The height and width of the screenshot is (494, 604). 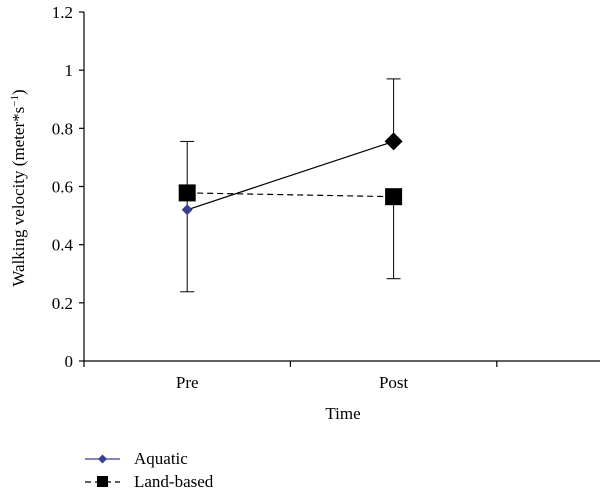 I want to click on x-tick-label: Post, so click(x=394, y=382).